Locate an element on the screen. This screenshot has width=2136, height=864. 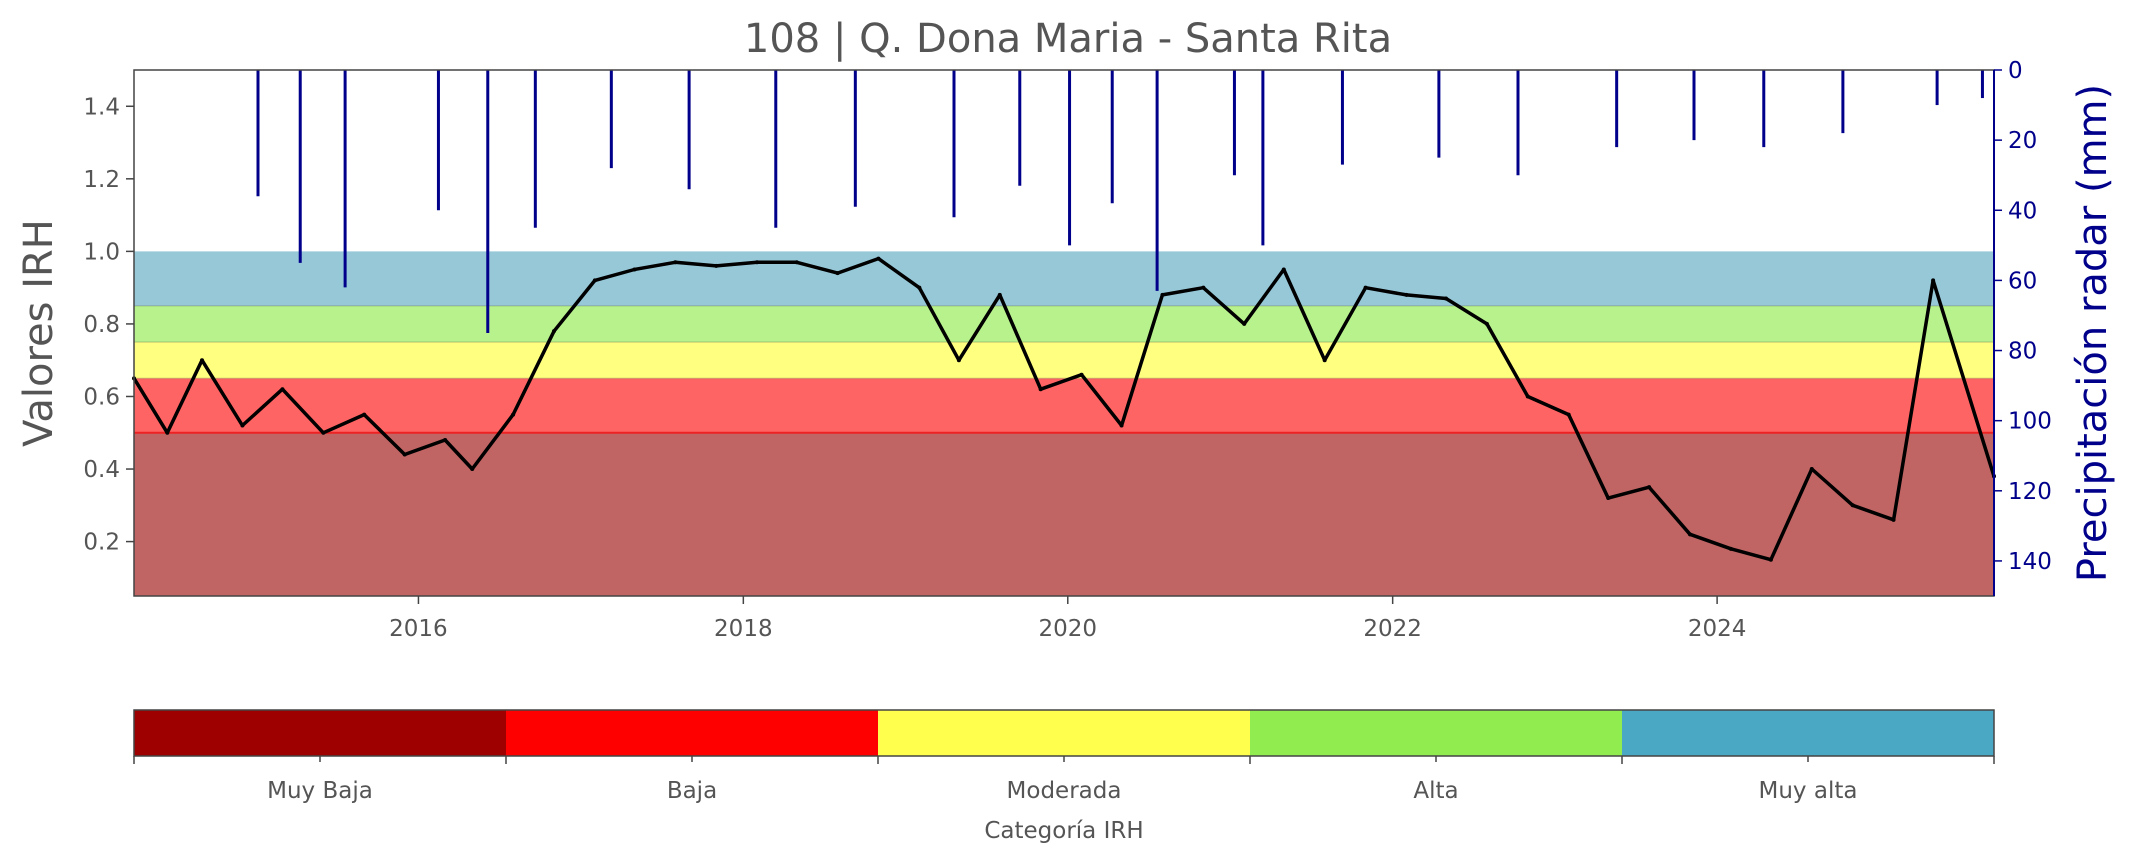
y-tick-label: 0.4 is located at coordinates (101, 470).